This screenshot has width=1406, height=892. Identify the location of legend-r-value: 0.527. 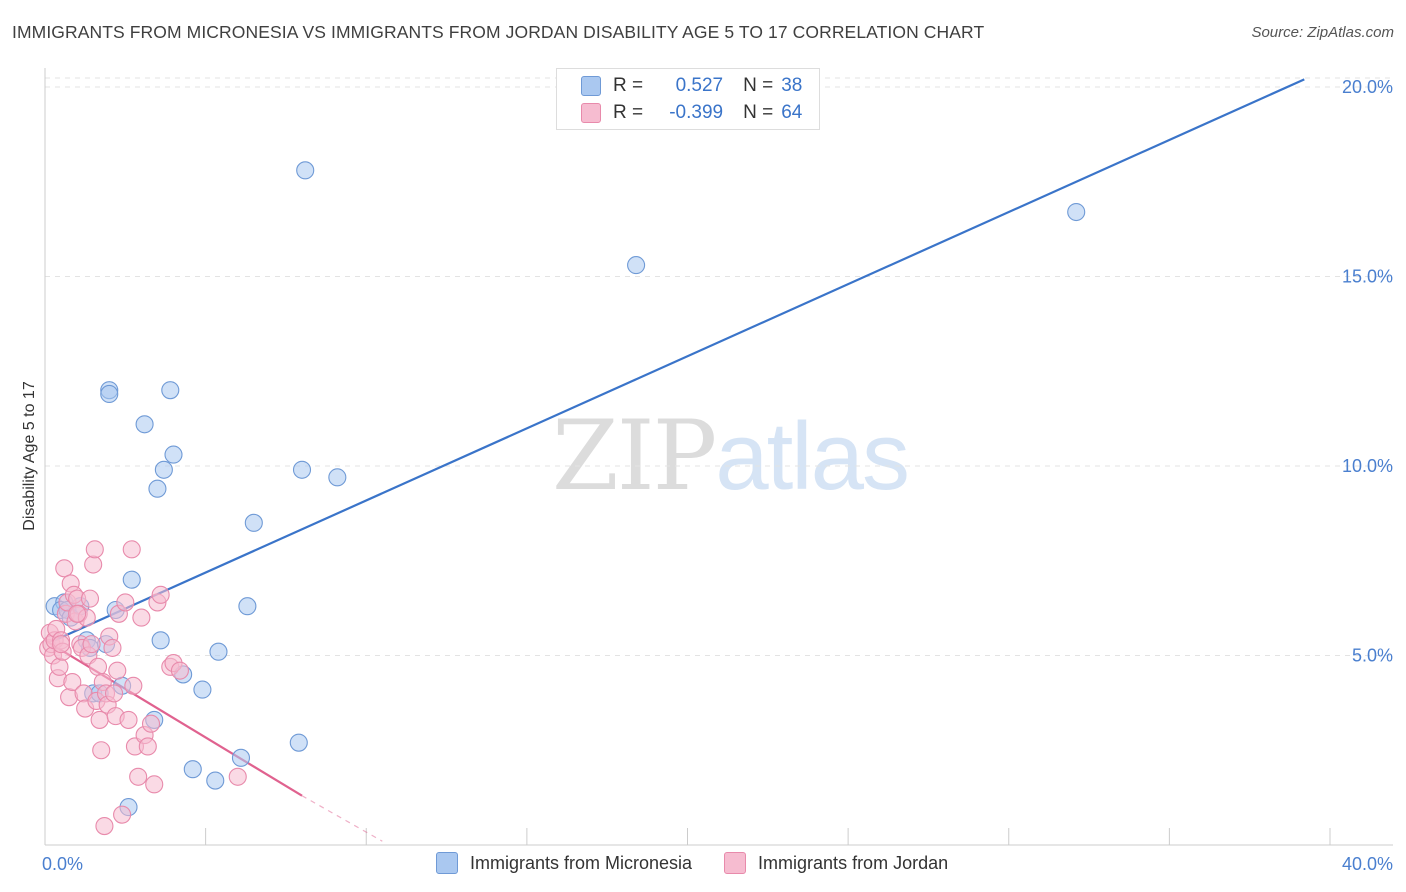
(699, 85).